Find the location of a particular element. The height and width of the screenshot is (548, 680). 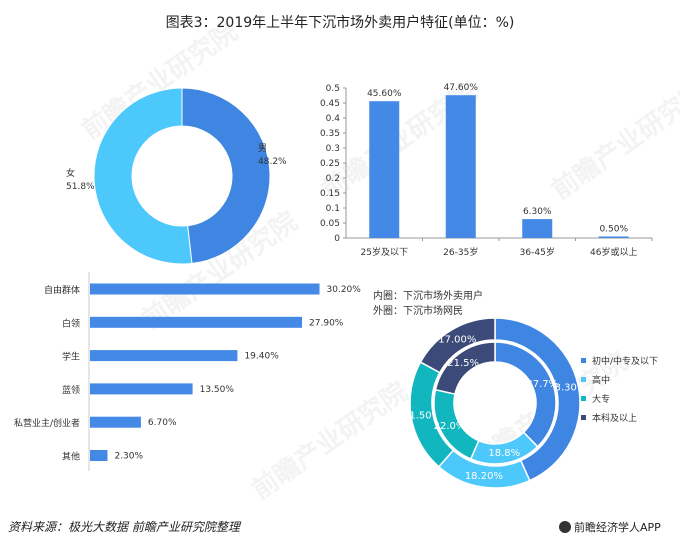

data-label: 47.60% is located at coordinates (461, 88).